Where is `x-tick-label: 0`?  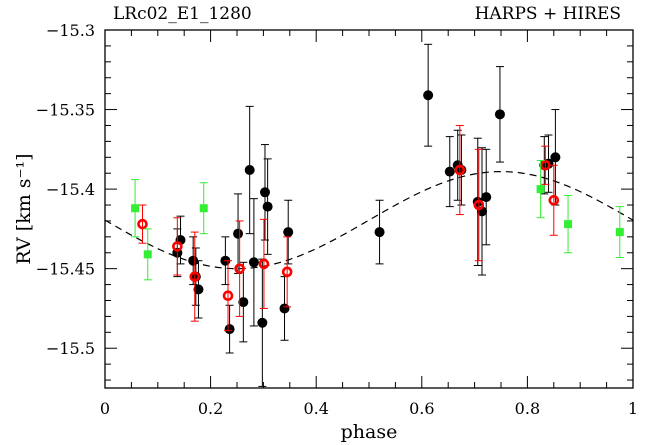 x-tick-label: 0 is located at coordinates (105, 408).